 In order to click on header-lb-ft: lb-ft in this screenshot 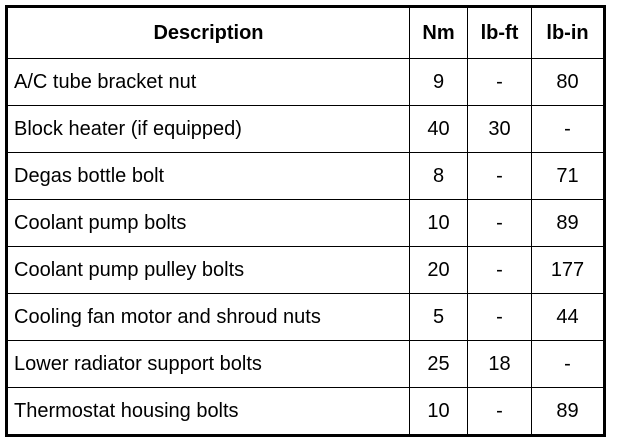, I will do `click(499, 32)`.